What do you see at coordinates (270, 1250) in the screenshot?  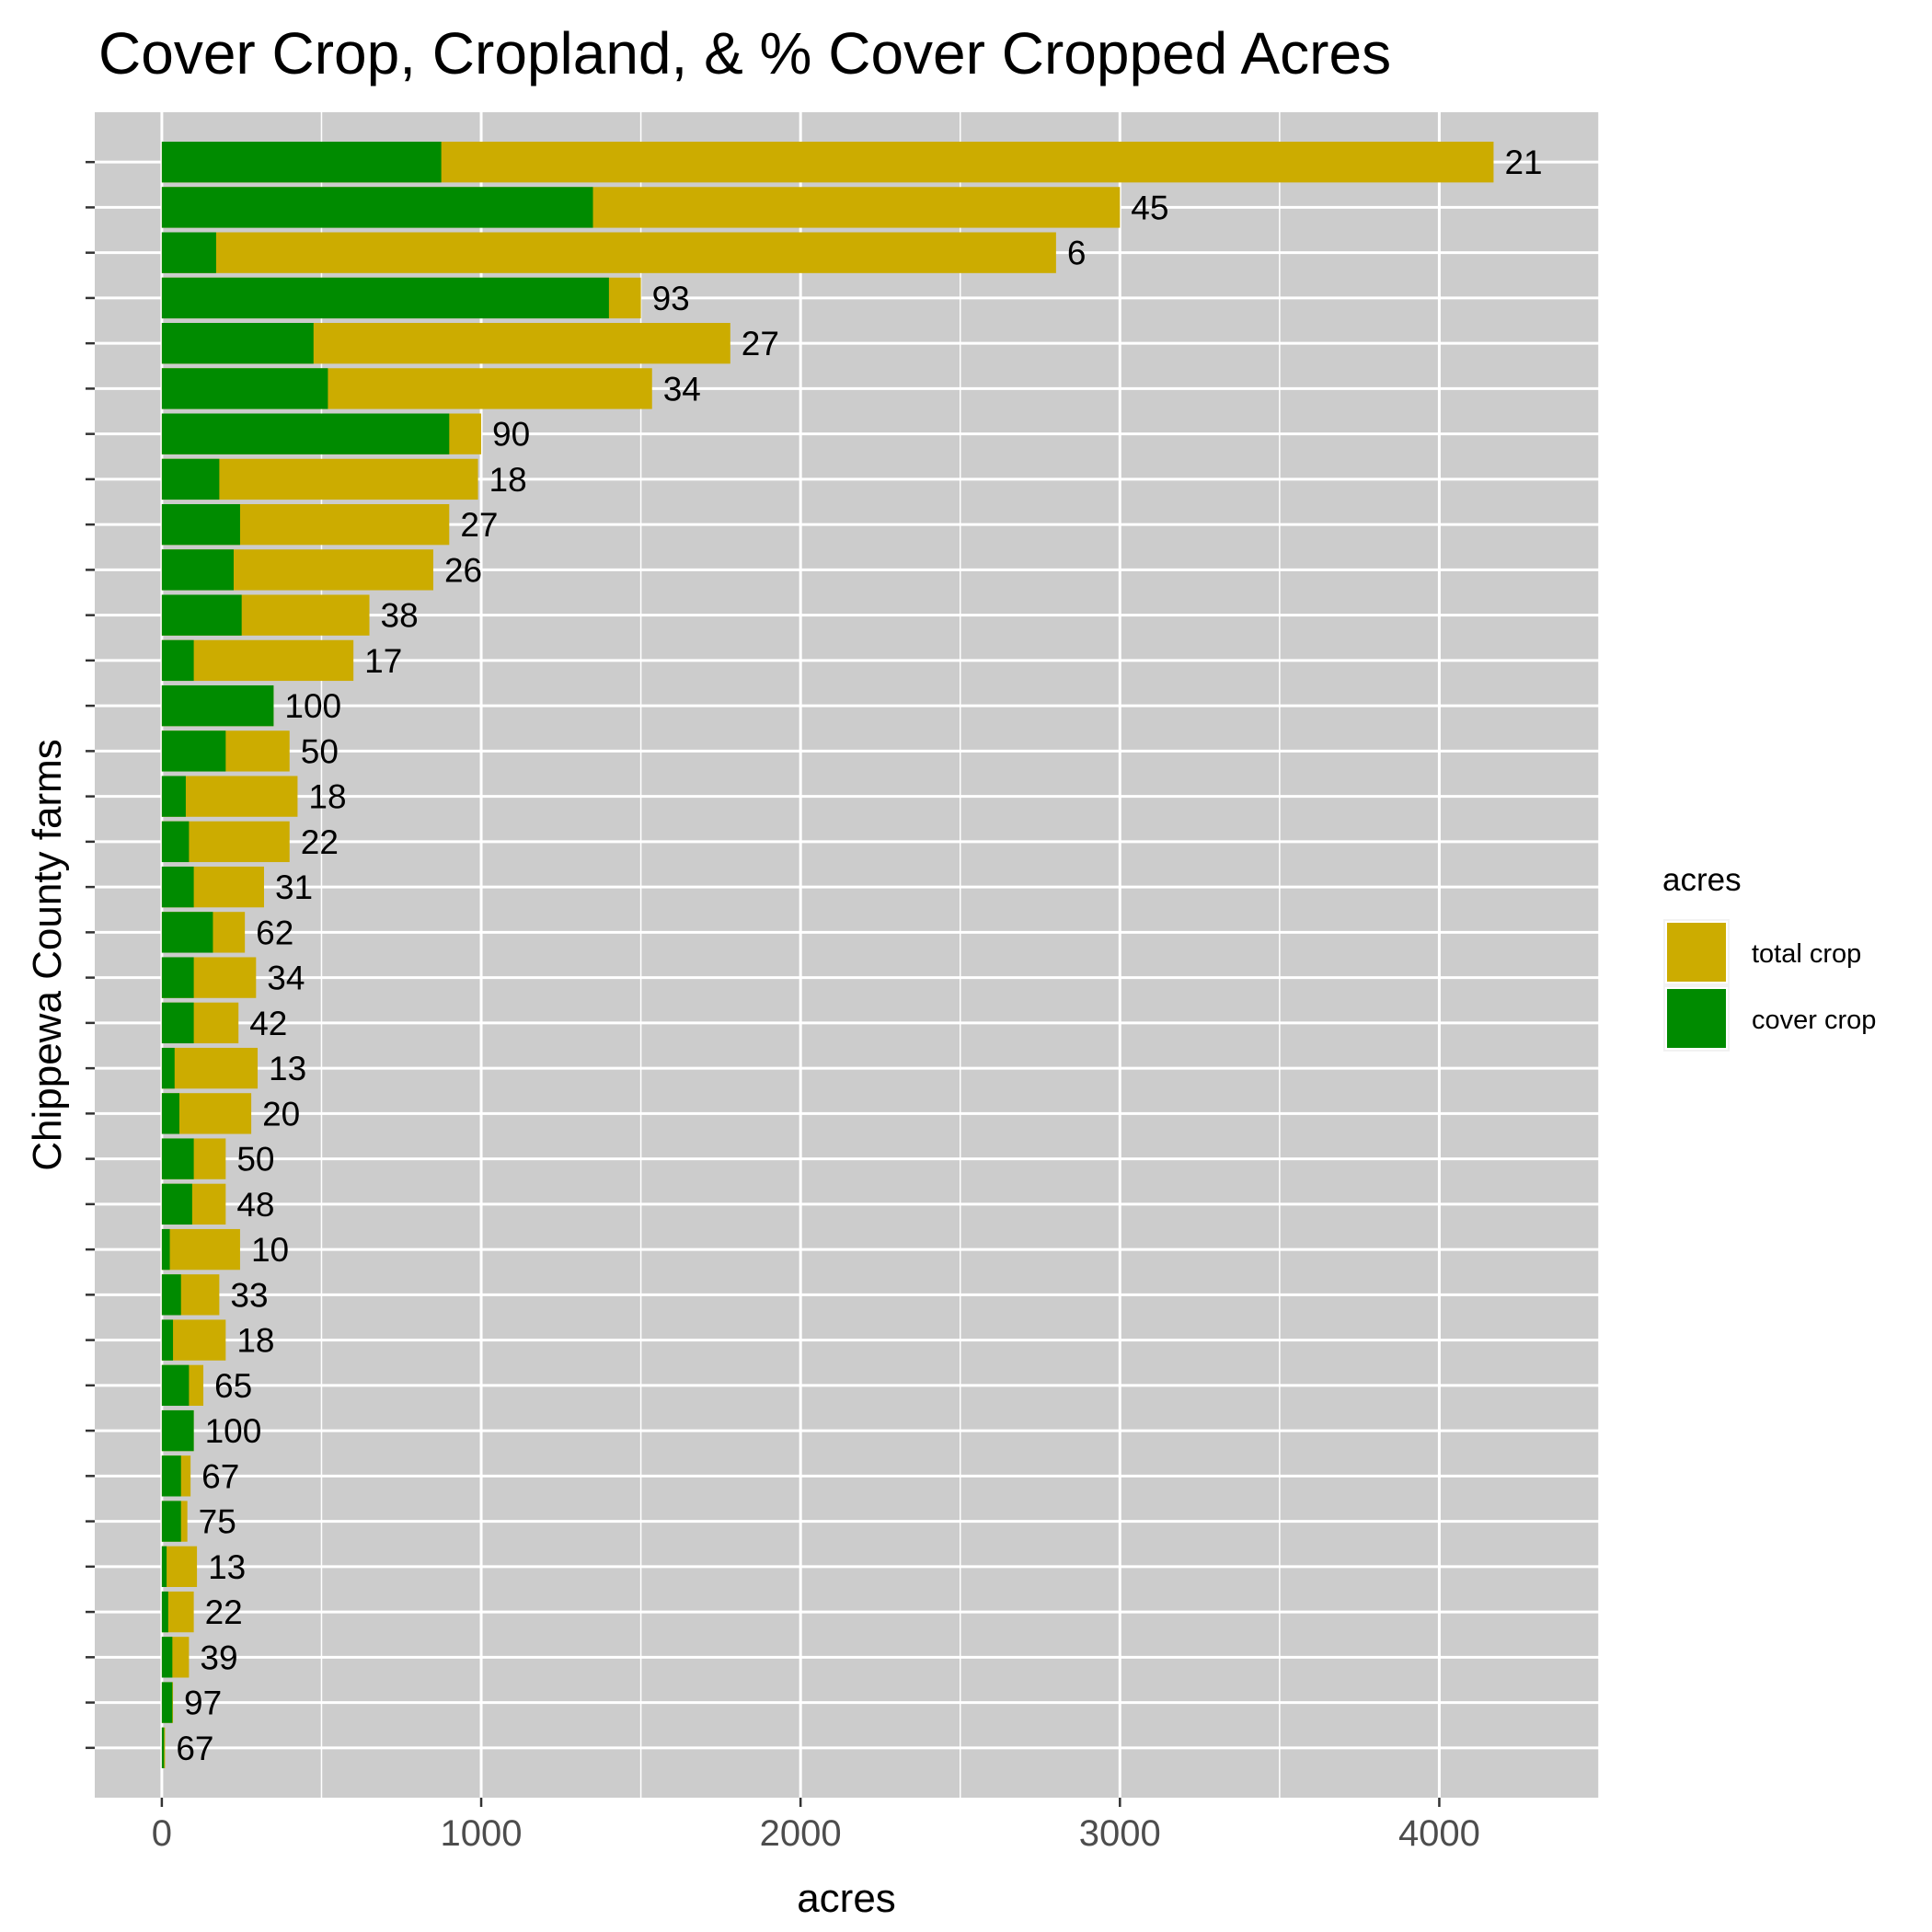 I see `value-label: 10` at bounding box center [270, 1250].